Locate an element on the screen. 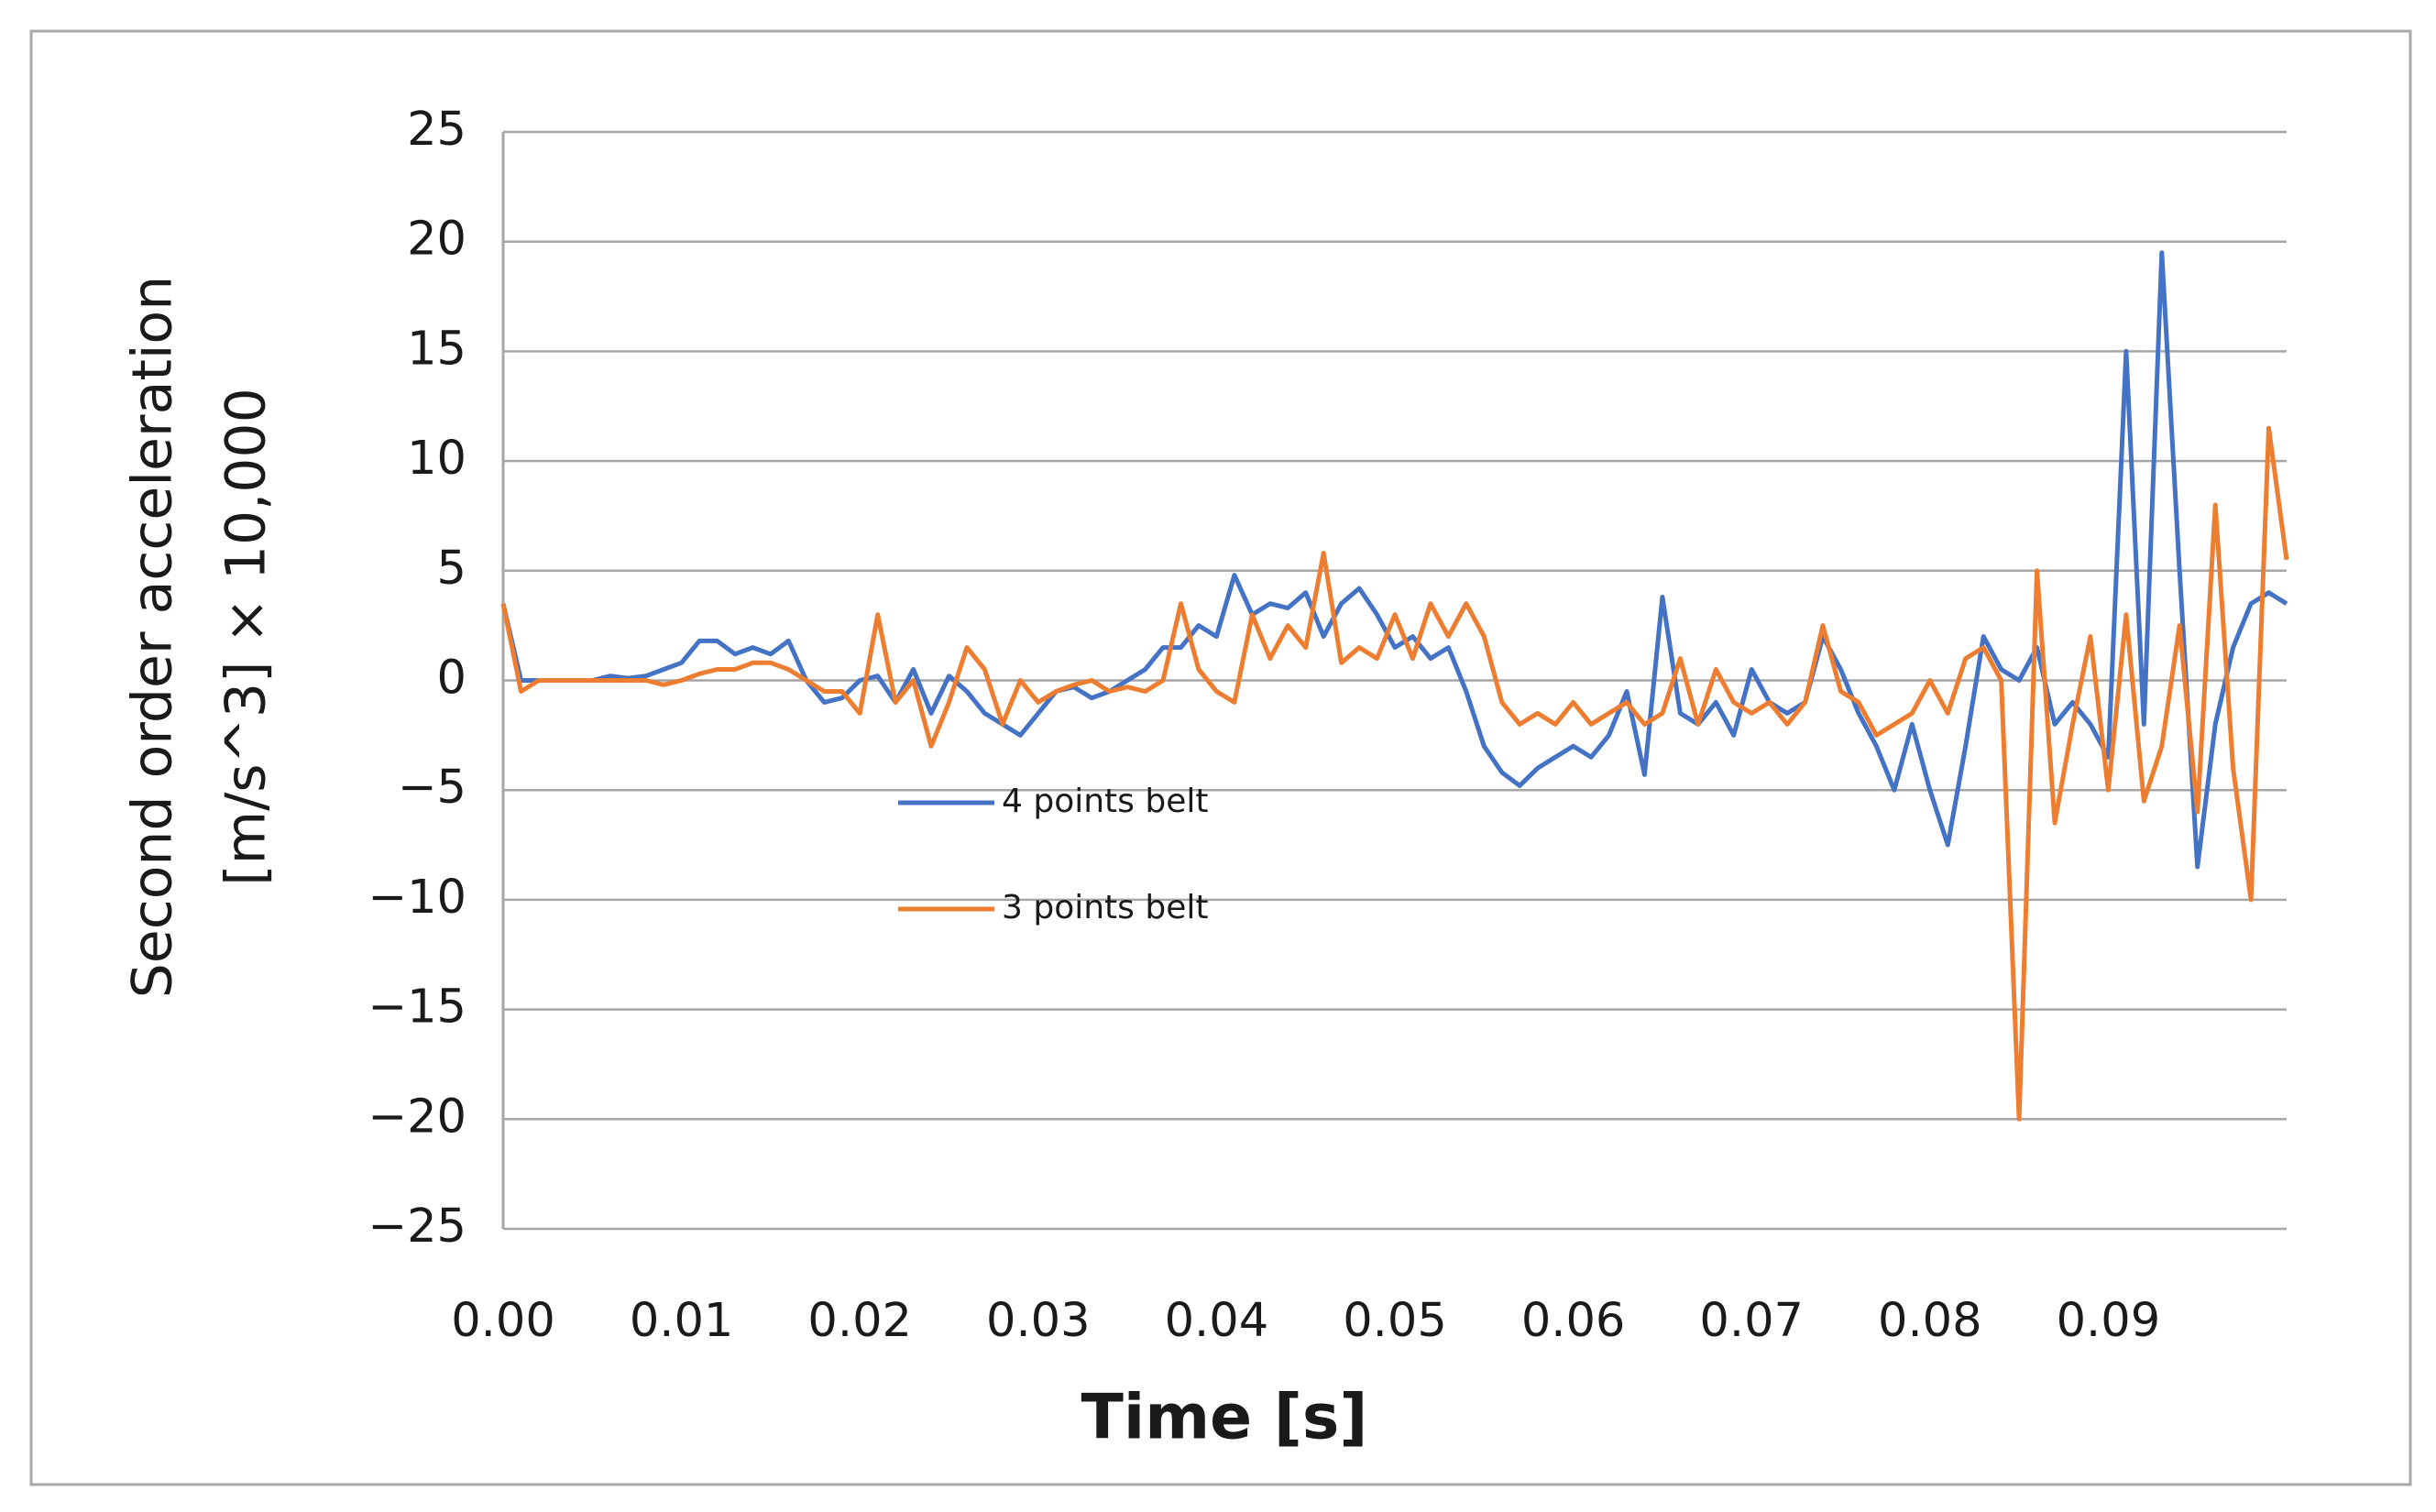  x-tick-label: 0.06 is located at coordinates (1573, 1321).